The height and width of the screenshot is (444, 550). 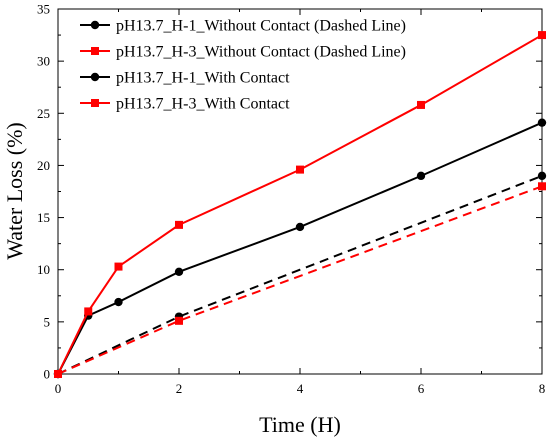 I want to click on y-tick-label: 30, so click(x=43, y=61).